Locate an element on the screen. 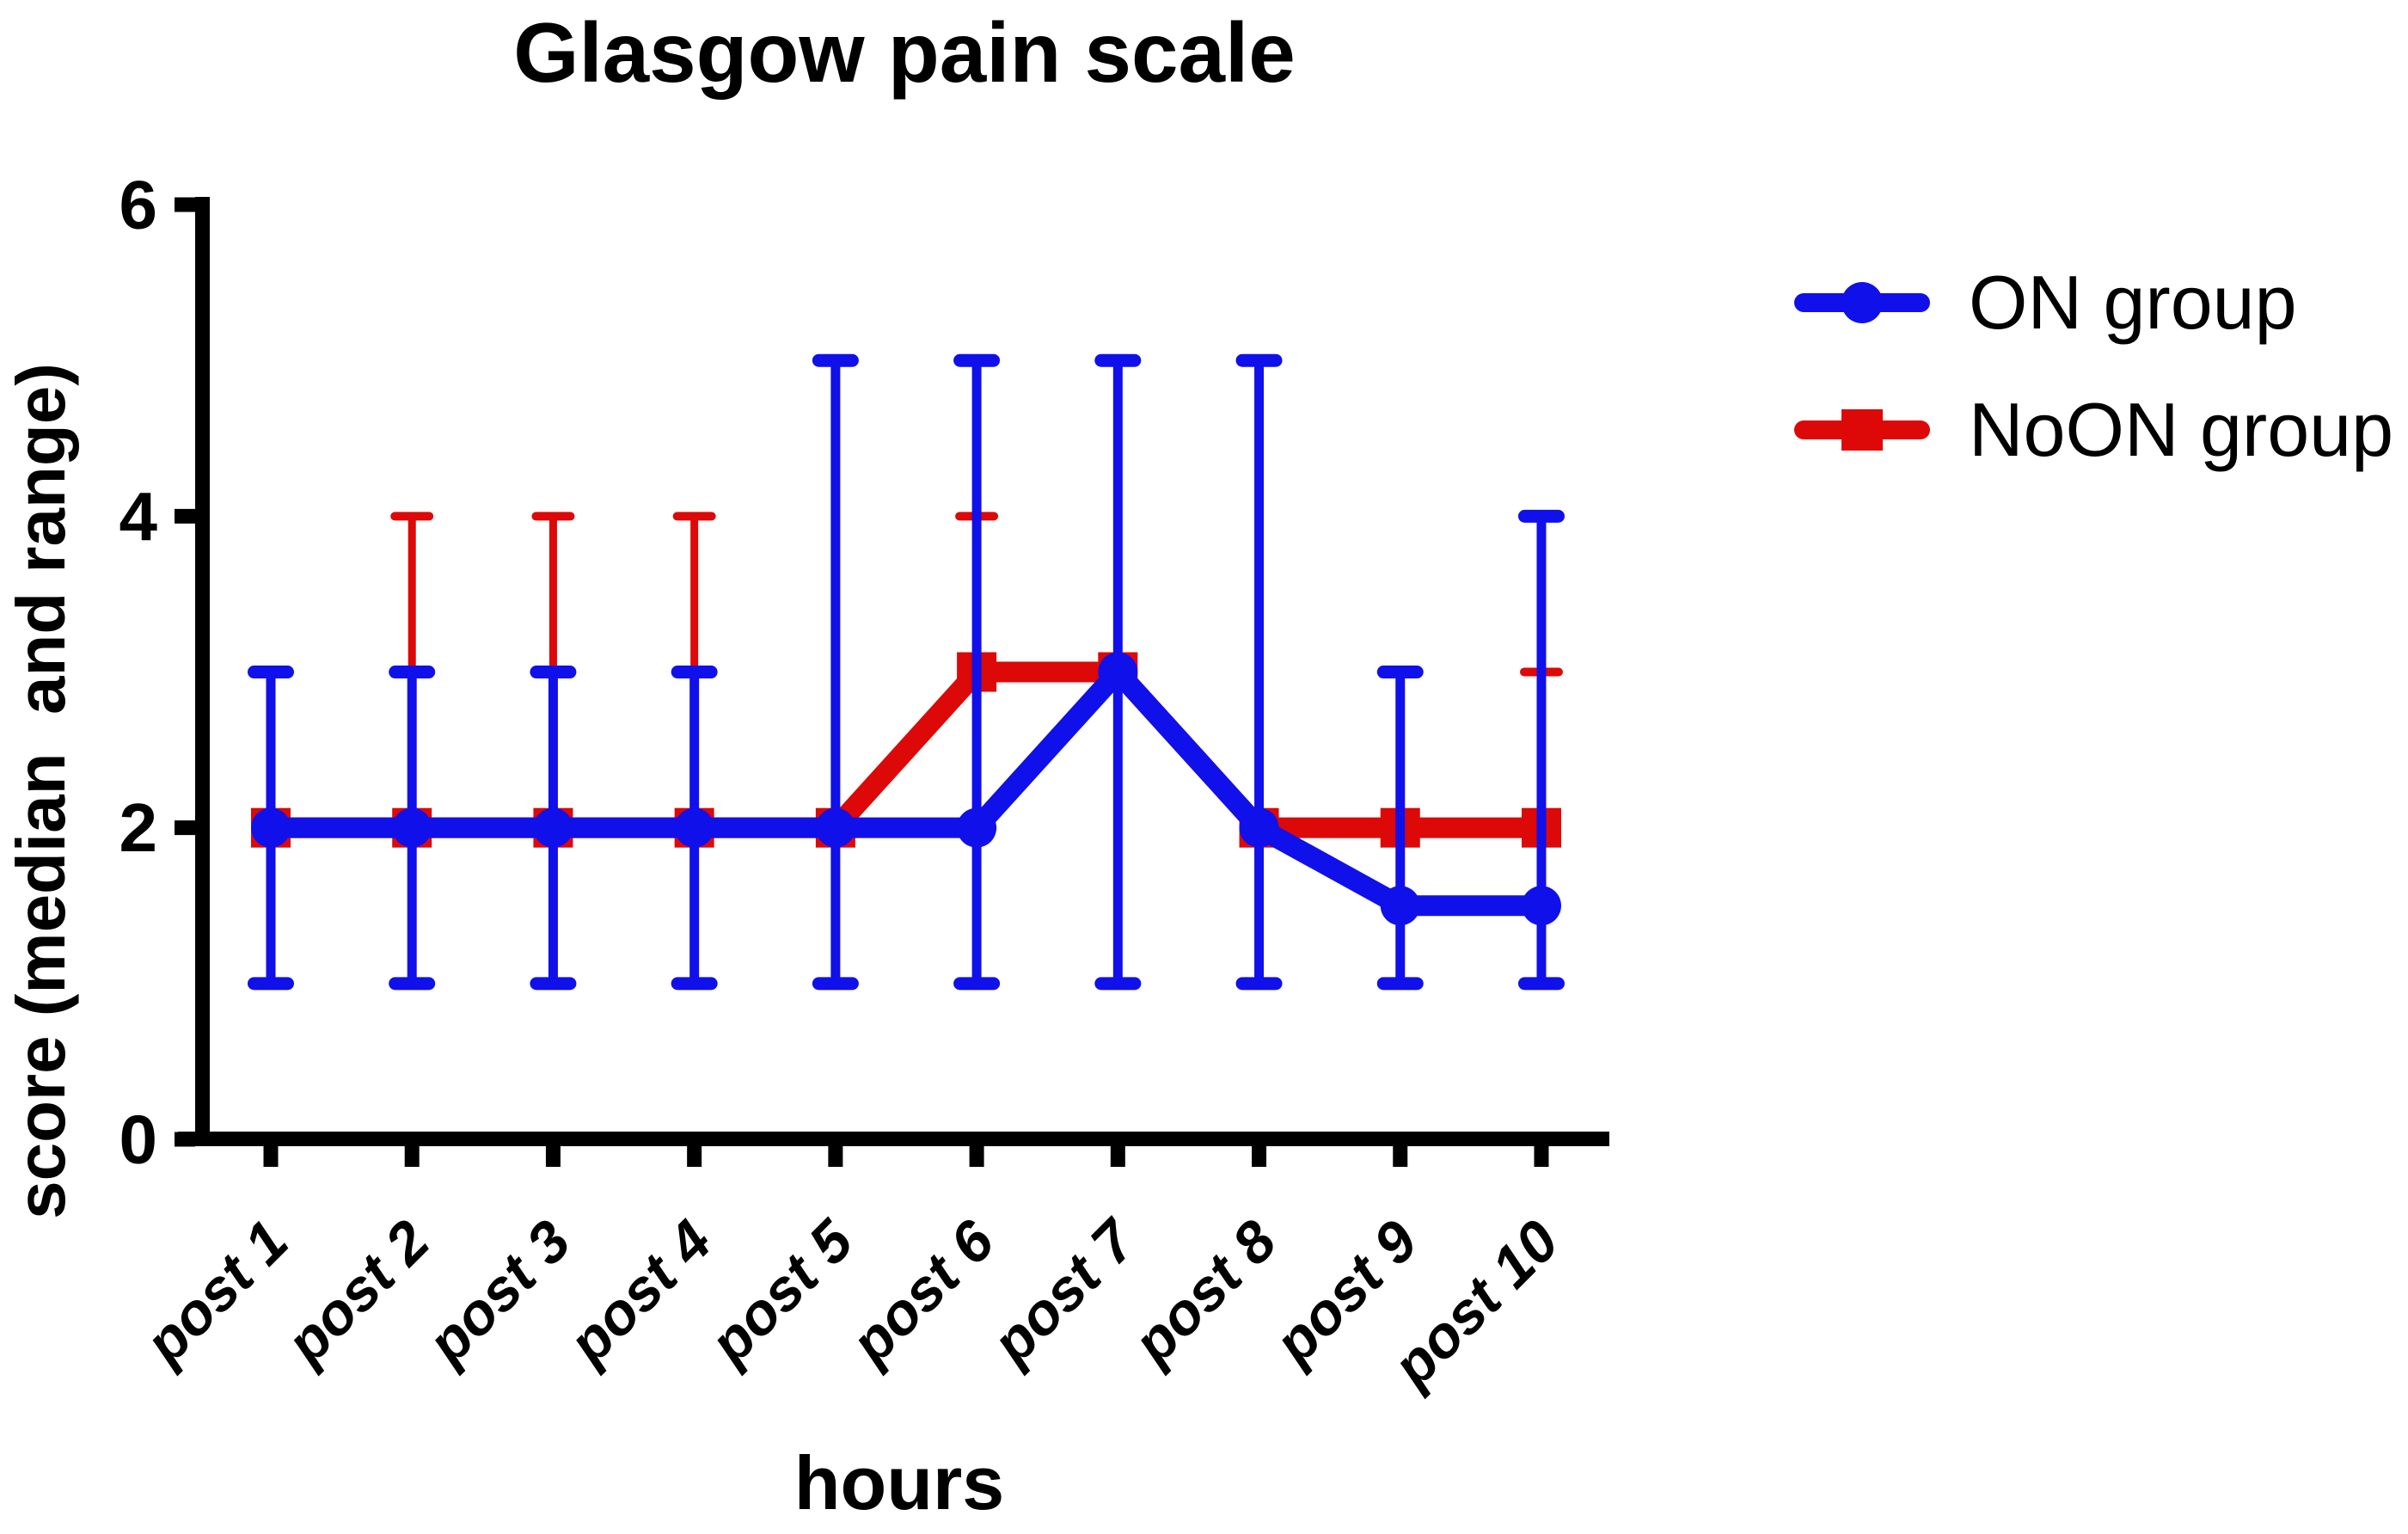 The width and height of the screenshot is (2408, 1534). noon-group-square-icon is located at coordinates (1862, 430).